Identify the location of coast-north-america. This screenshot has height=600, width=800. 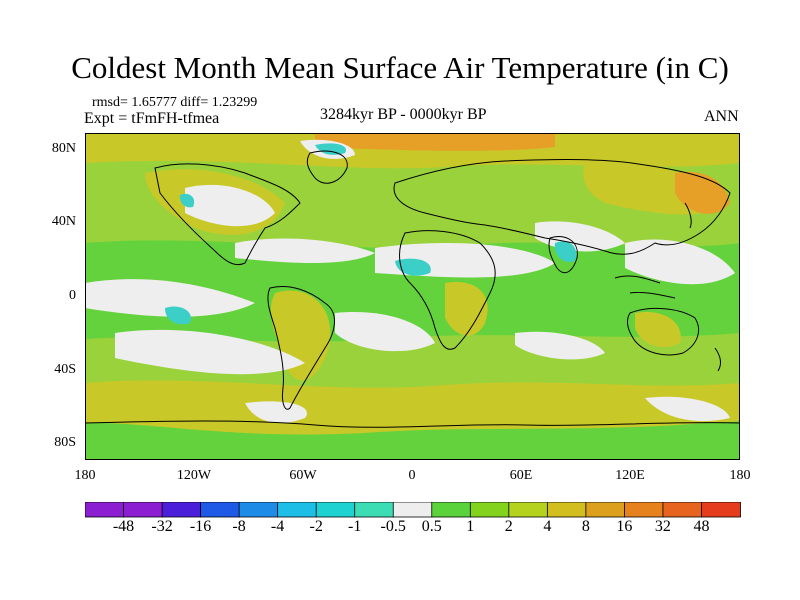
(227, 214).